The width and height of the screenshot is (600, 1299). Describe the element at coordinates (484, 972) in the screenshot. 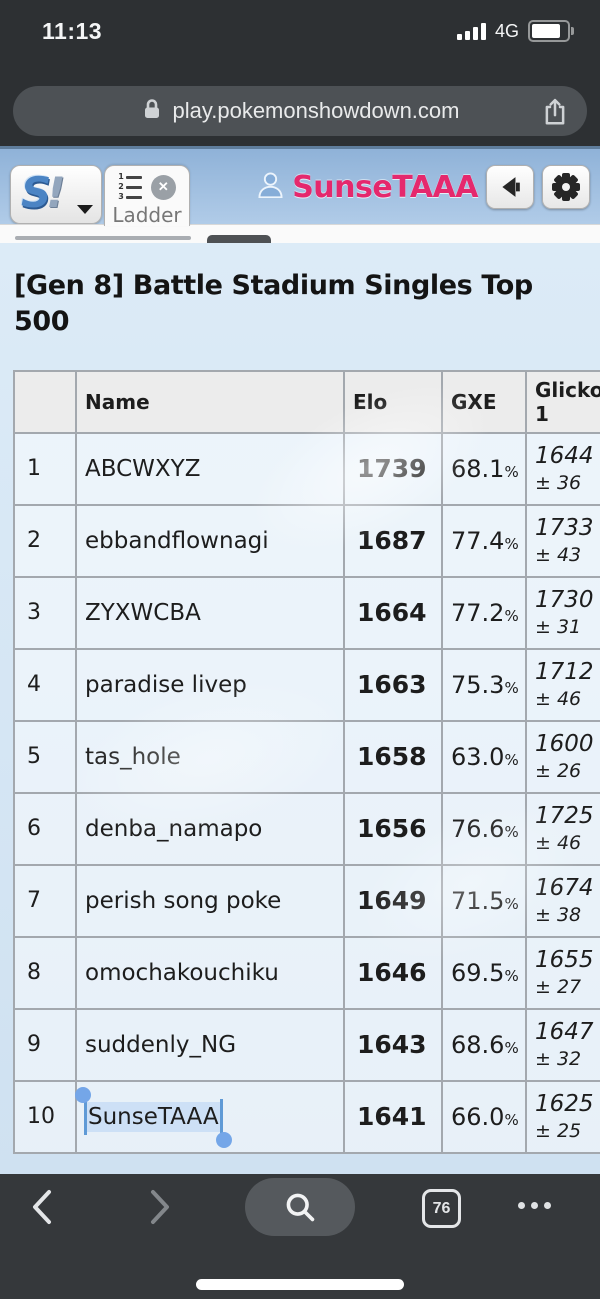

I see `gxe-cell: 69.5%` at that location.